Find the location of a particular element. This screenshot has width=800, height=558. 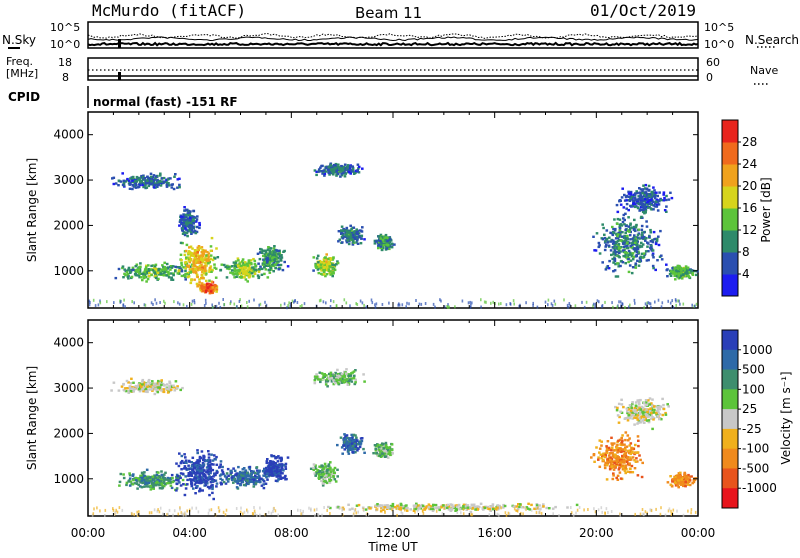

cpid-label: CPID is located at coordinates (24, 97).